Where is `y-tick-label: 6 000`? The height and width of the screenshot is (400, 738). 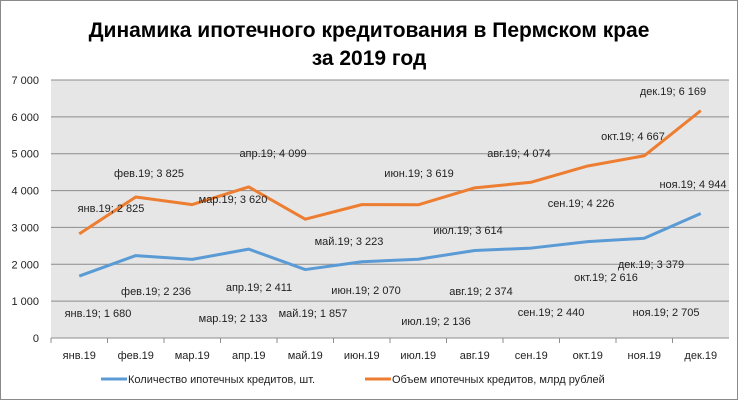 y-tick-label: 6 000 is located at coordinates (25, 118).